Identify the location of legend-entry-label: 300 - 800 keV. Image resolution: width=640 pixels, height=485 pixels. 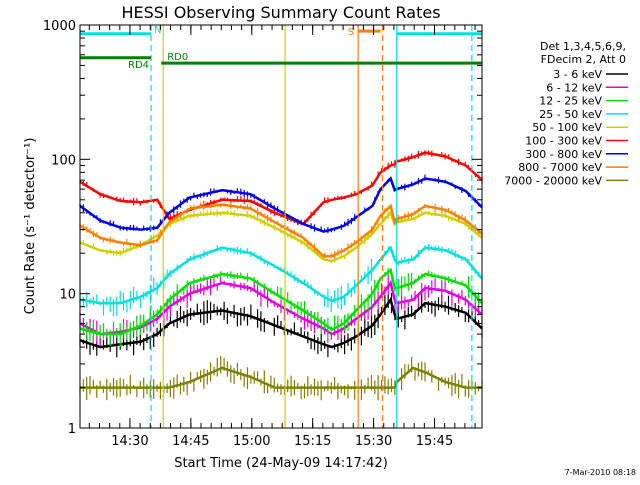
(563, 154).